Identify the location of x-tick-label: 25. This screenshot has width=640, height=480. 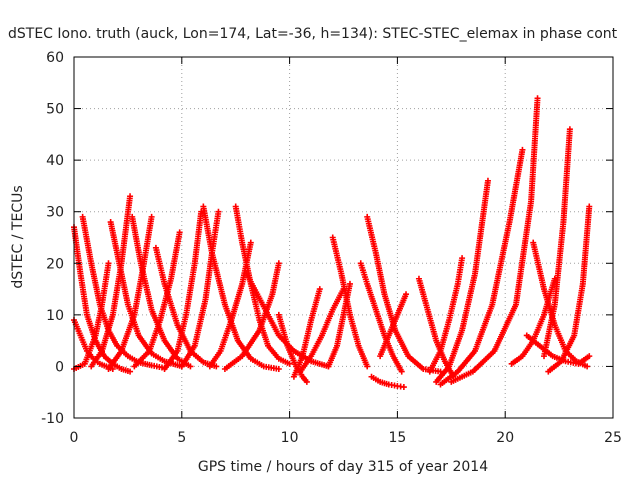
(613, 438).